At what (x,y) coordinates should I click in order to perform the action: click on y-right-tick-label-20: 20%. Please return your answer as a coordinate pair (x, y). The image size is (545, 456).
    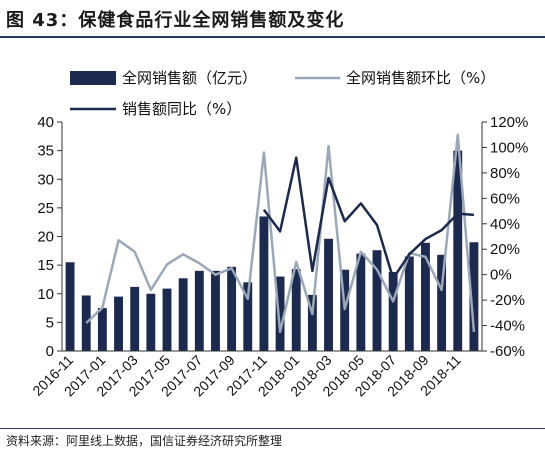
    Looking at the image, I should click on (505, 249).